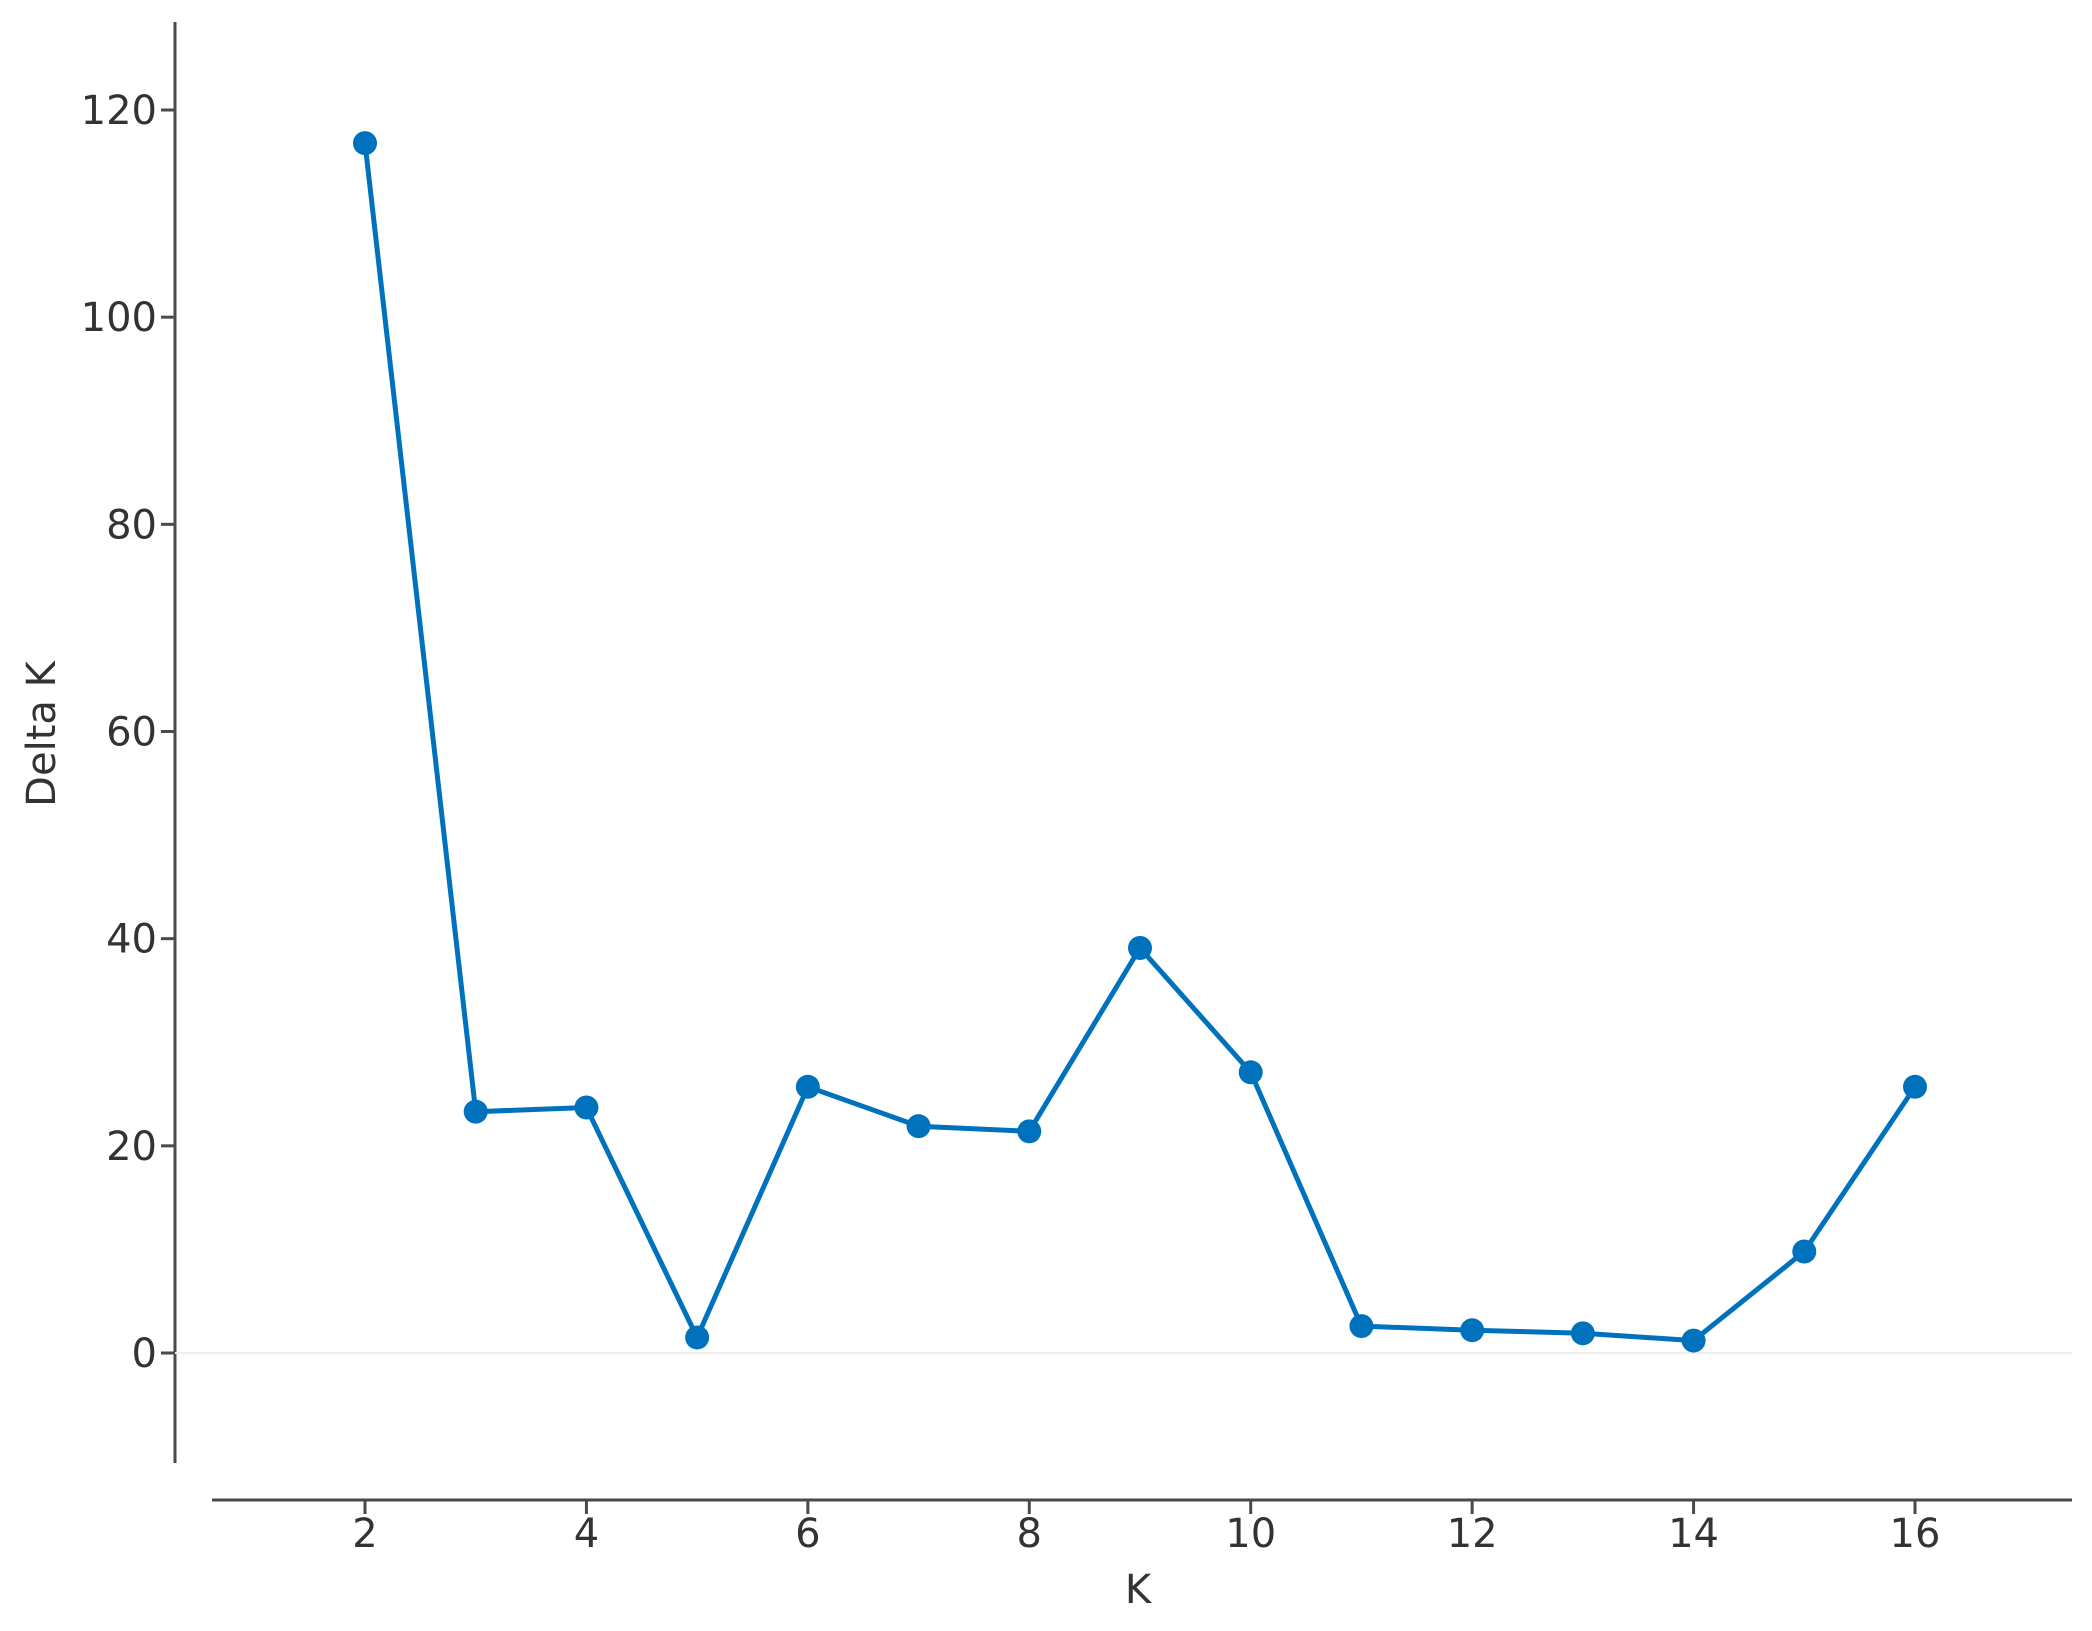 The width and height of the screenshot is (2092, 1631). I want to click on x-tick-label: 8, so click(1029, 1534).